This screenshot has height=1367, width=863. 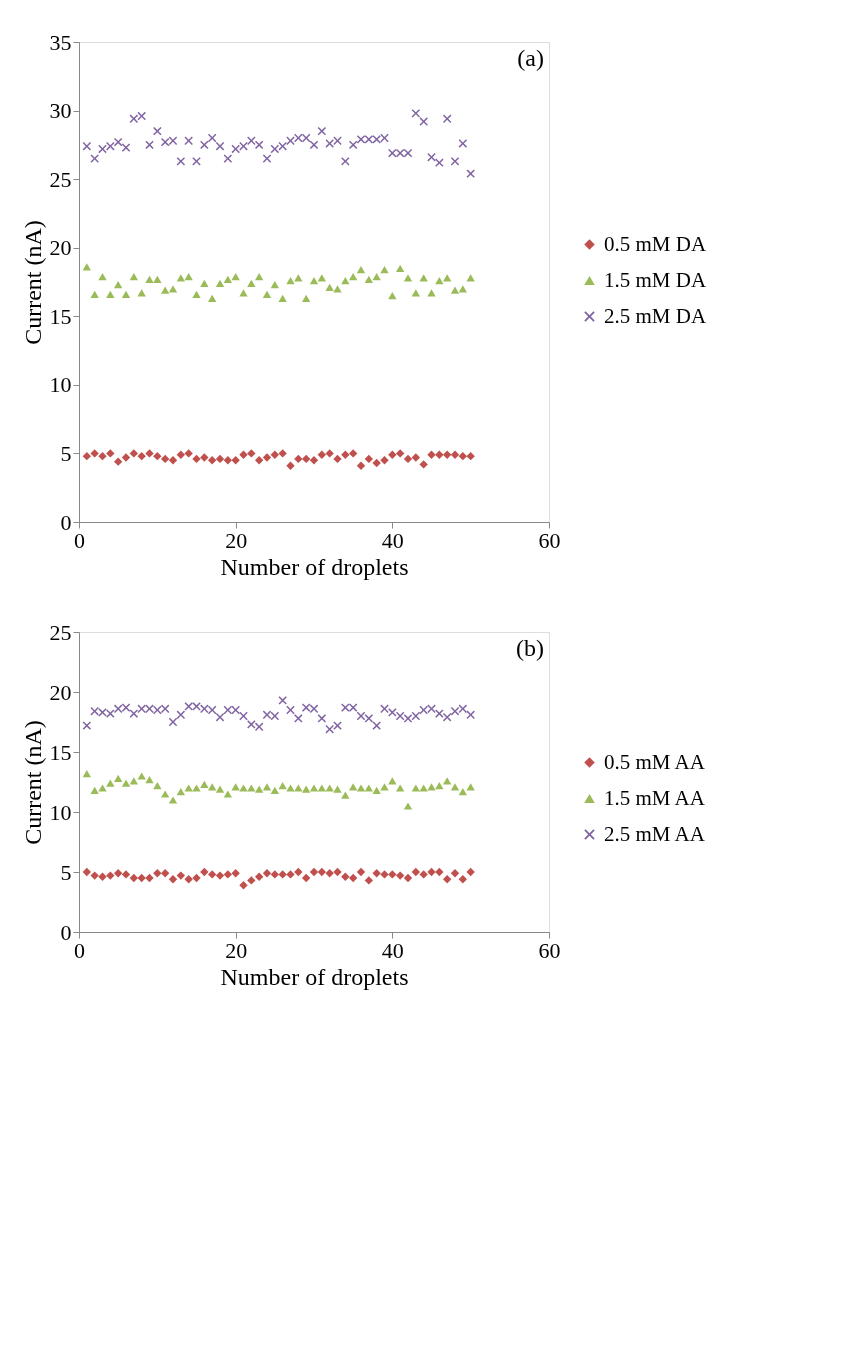 What do you see at coordinates (549, 540) in the screenshot?
I see `x-tick-label: 60` at bounding box center [549, 540].